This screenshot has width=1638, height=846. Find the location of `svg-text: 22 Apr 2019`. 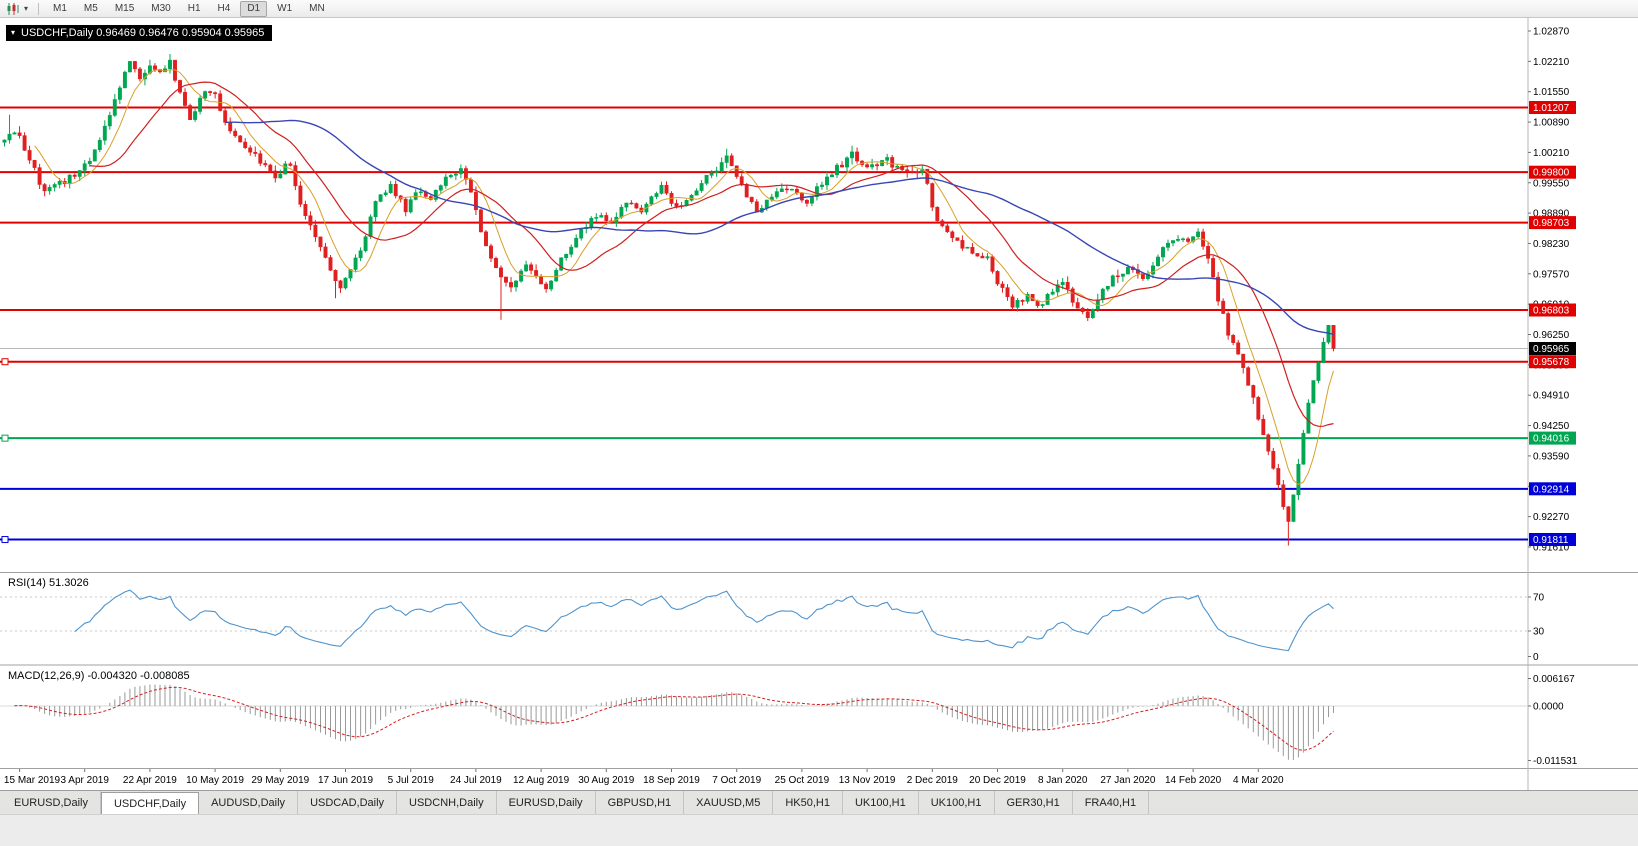

svg-text: 22 Apr 2019 is located at coordinates (150, 780).